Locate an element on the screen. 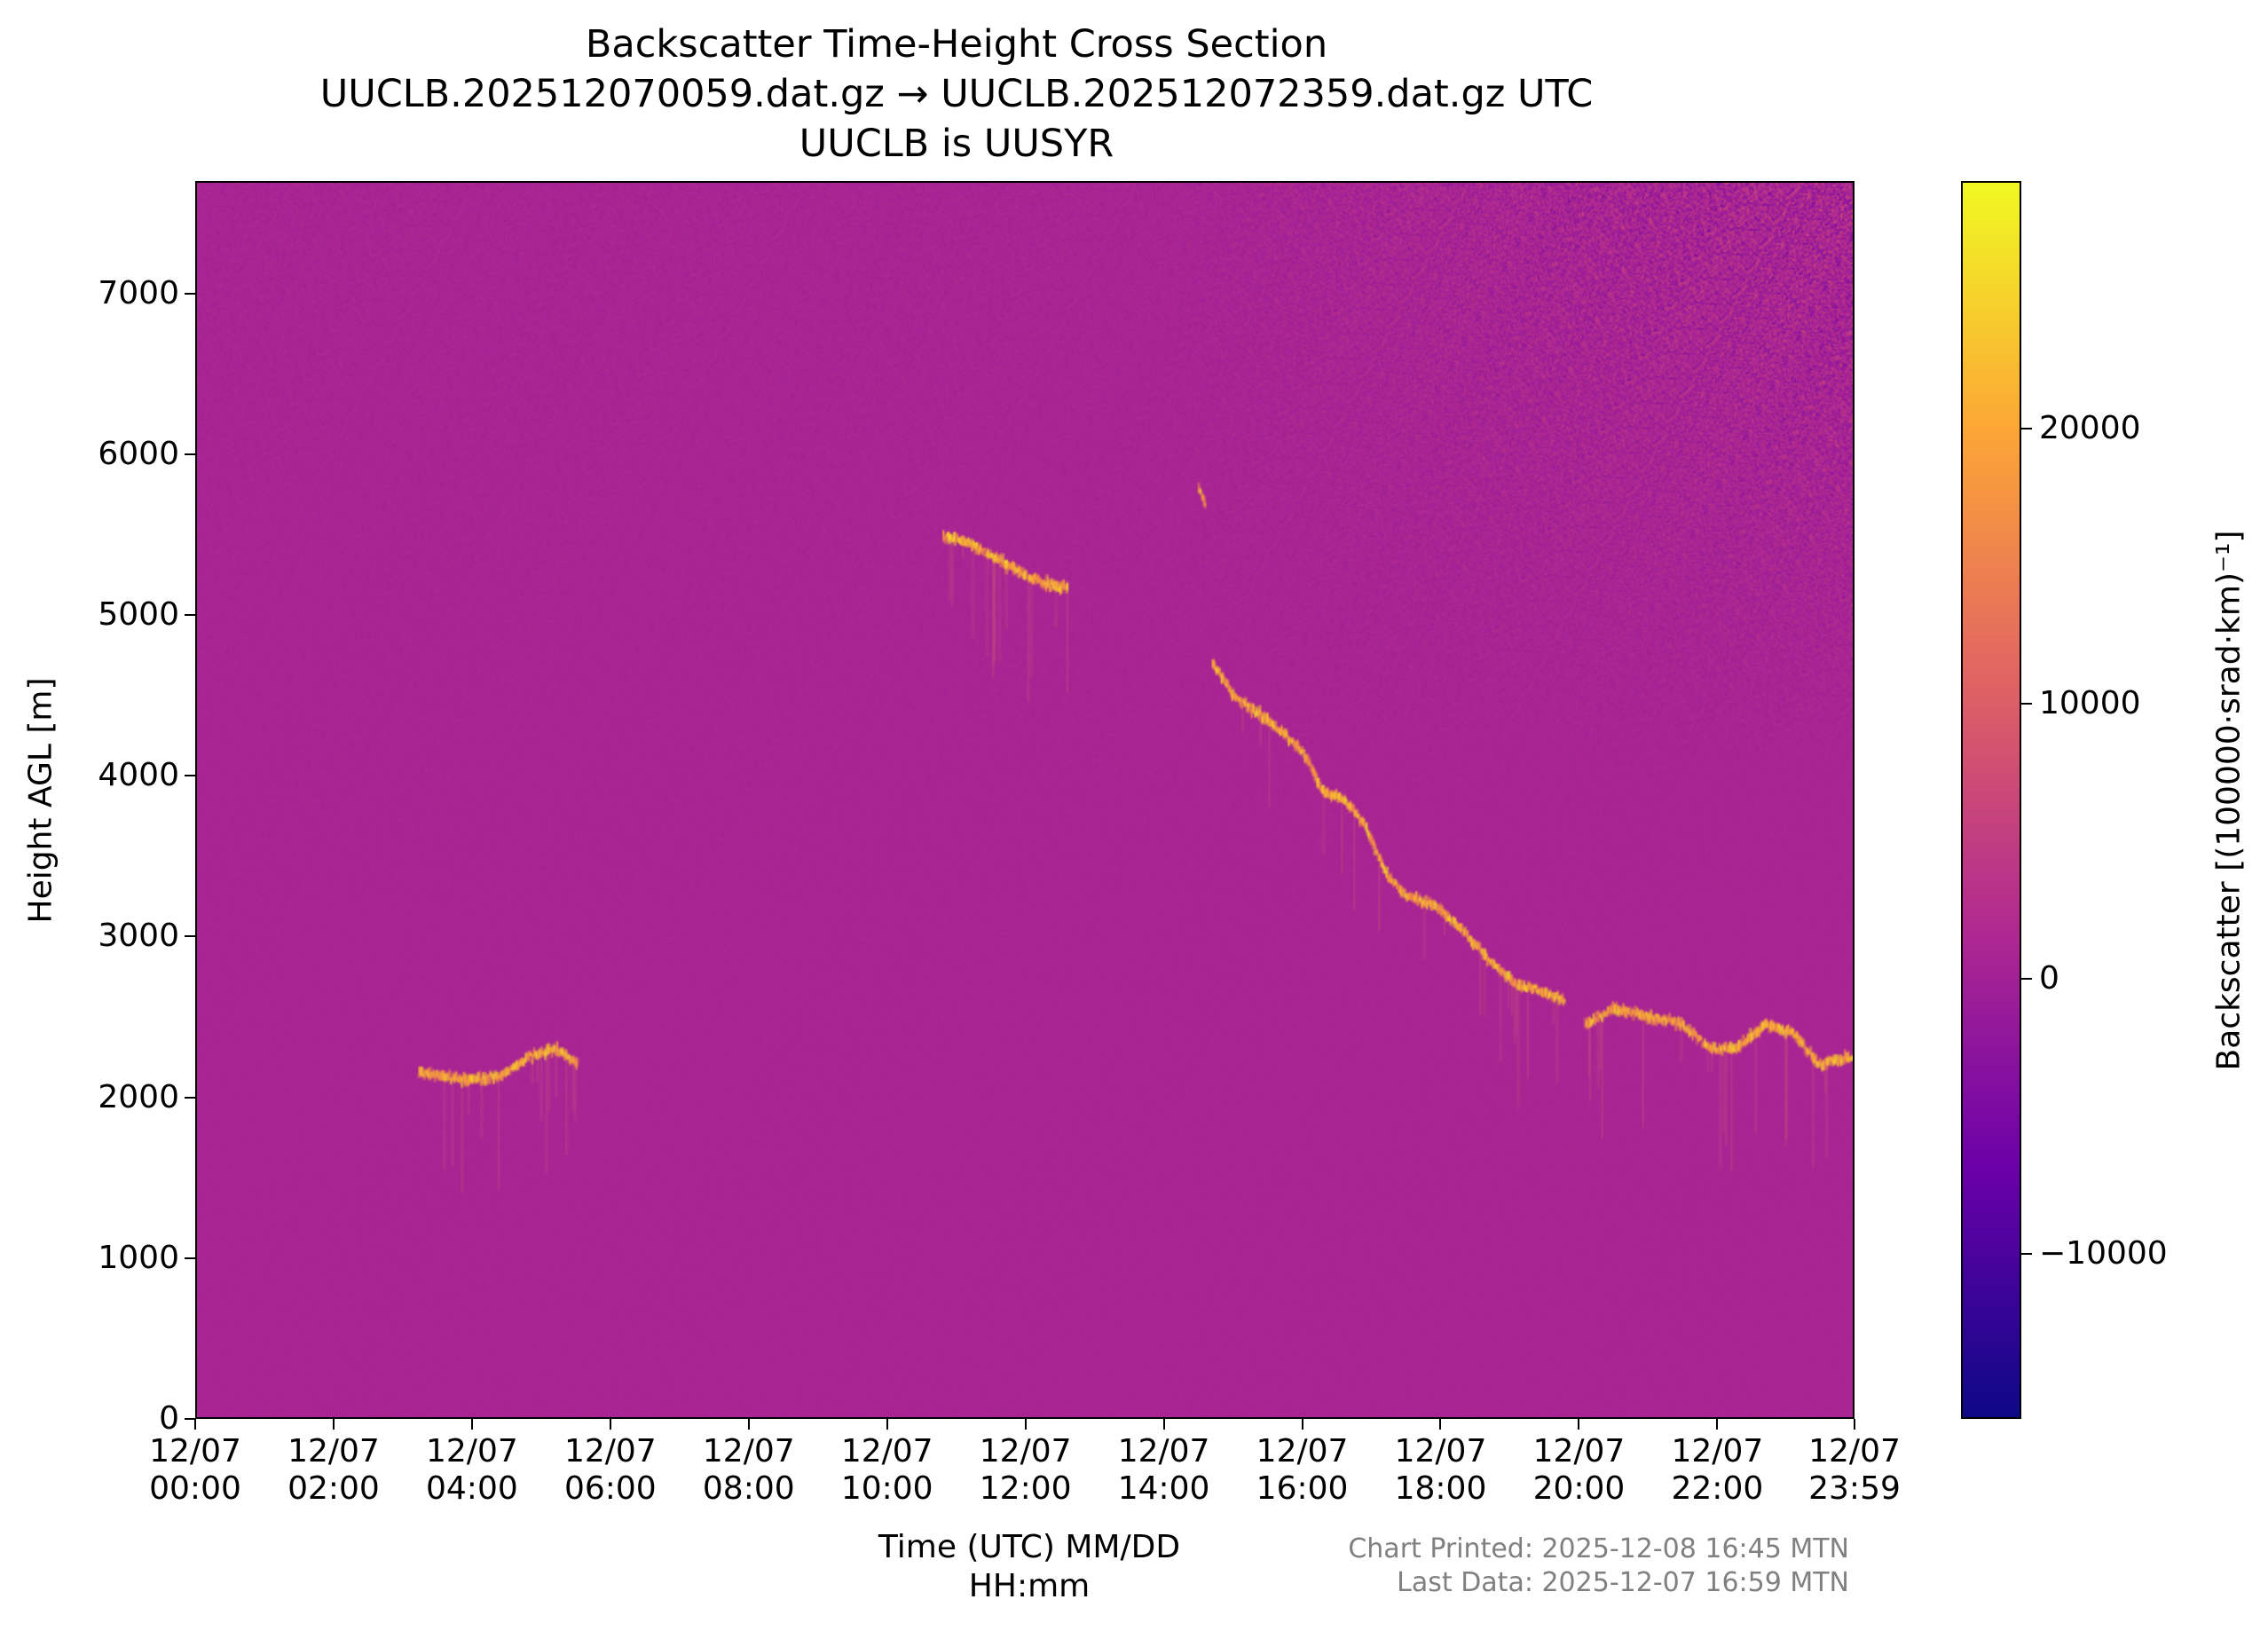  x-tick-label: 12/07 12:00 is located at coordinates (1025, 1470).